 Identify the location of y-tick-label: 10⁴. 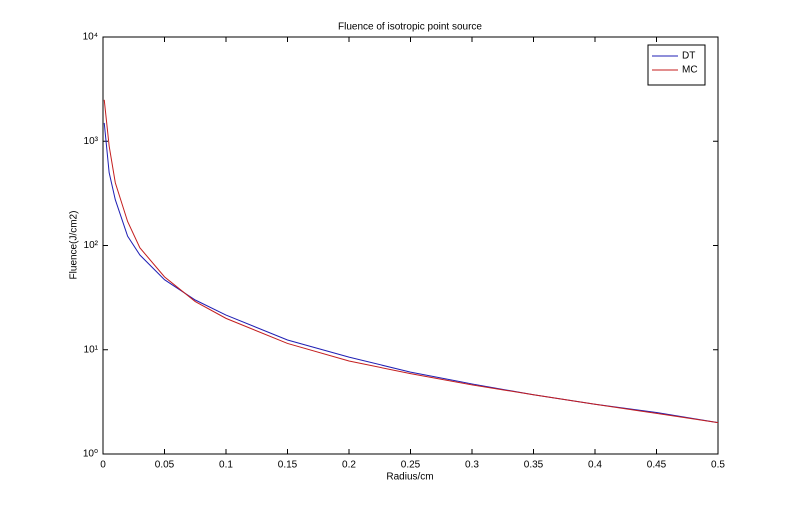
(90, 37).